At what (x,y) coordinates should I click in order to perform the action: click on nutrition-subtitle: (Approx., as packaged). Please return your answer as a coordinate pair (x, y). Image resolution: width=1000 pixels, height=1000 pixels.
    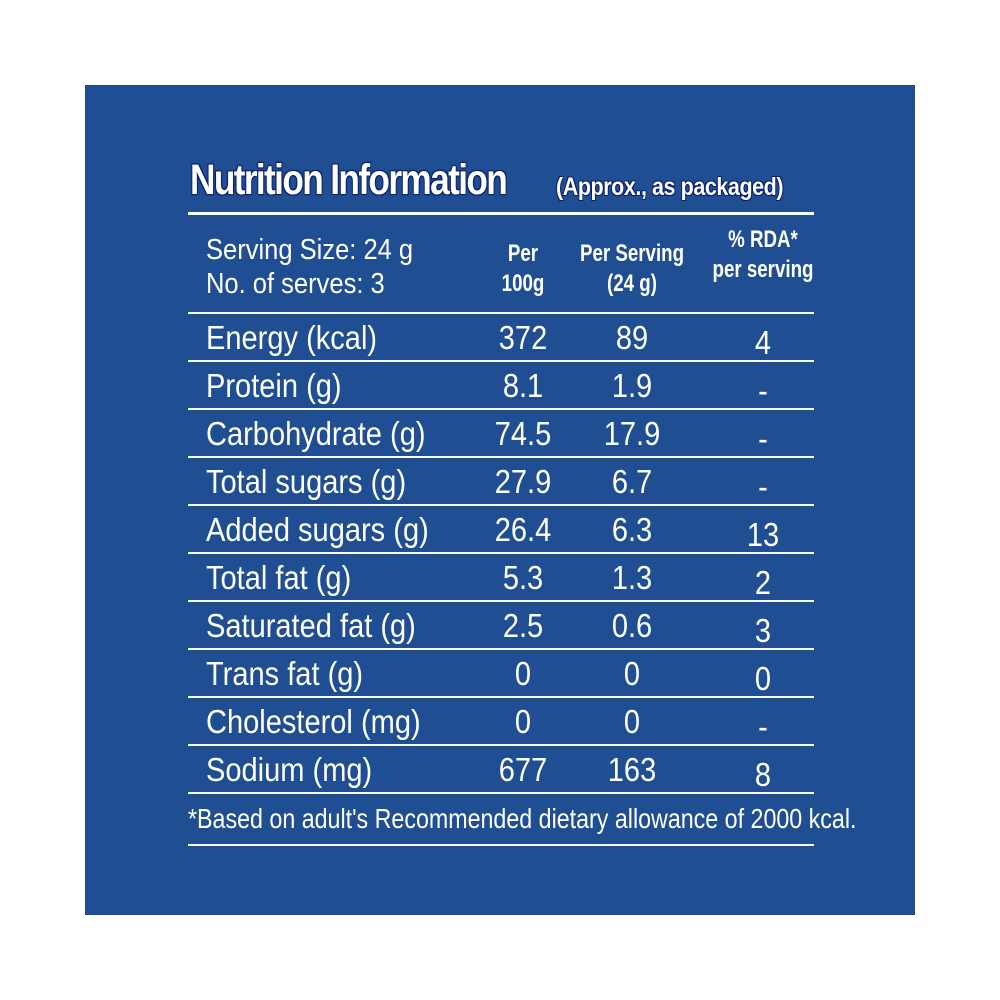
    Looking at the image, I should click on (670, 187).